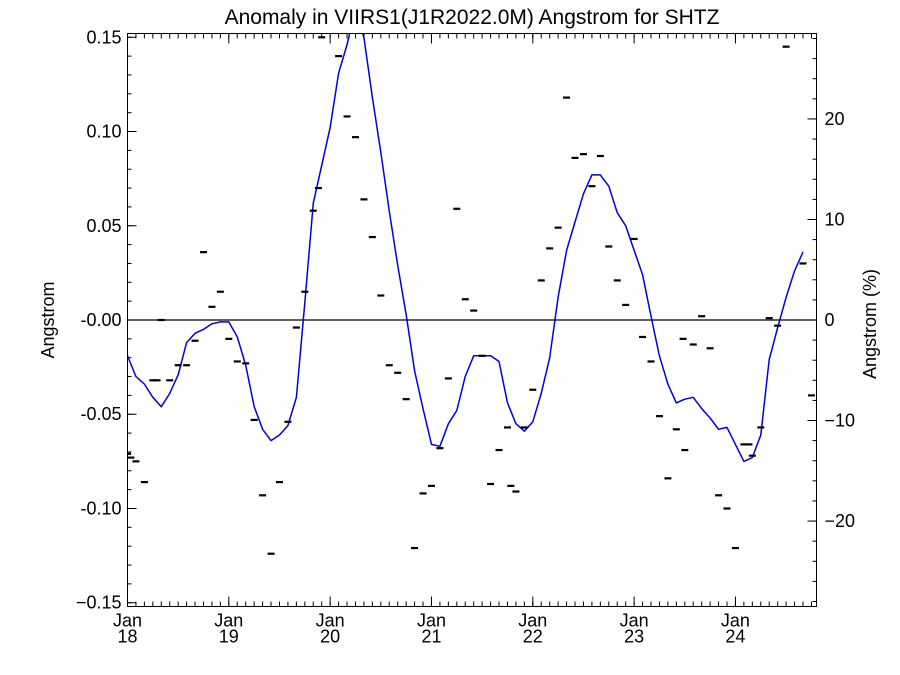 This screenshot has width=900, height=675. I want to click on y-tick-label: 0.05, so click(103, 226).